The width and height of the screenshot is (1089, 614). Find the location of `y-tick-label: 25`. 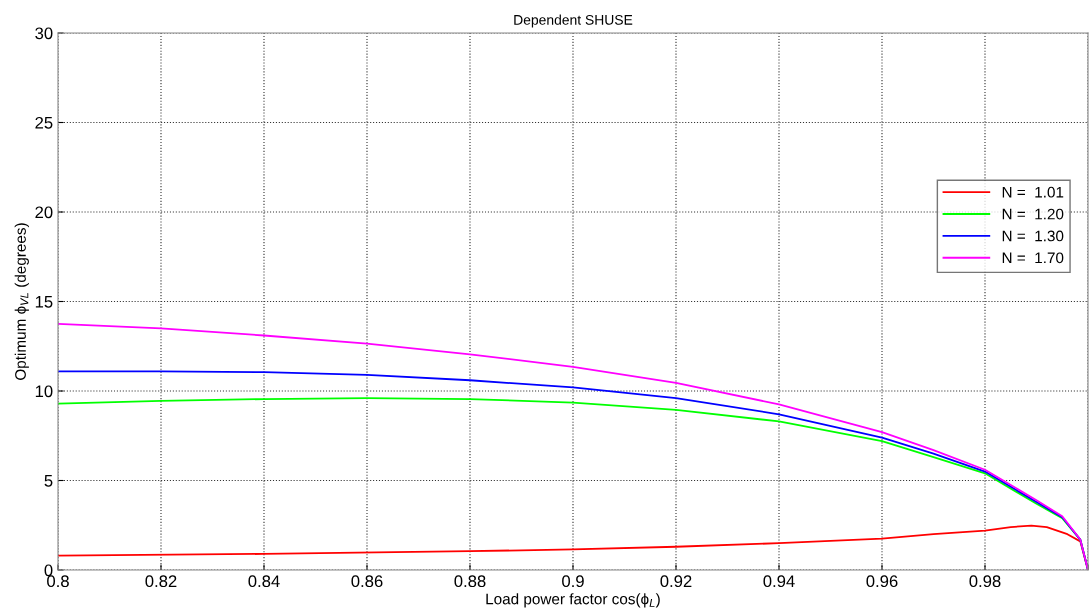

y-tick-label: 25 is located at coordinates (44, 122).